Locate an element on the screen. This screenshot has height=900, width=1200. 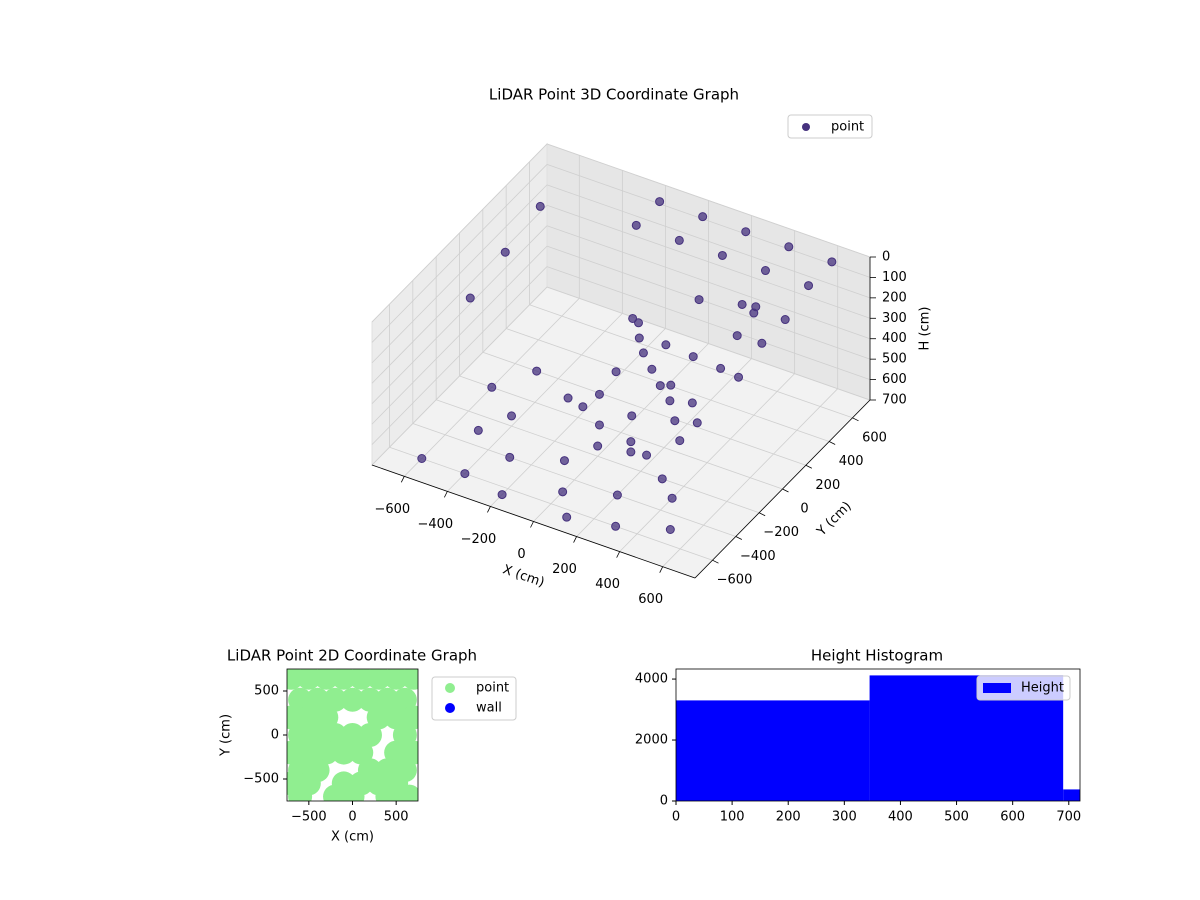
x-tick-label: −500 is located at coordinates (309, 817).